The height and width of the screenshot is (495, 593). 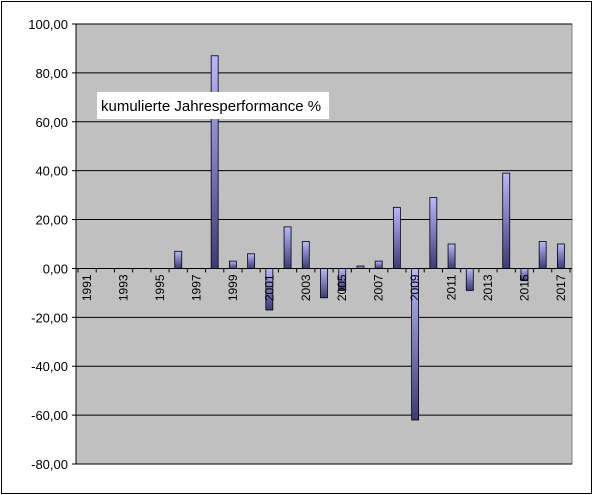 I want to click on bar-2008, so click(x=396, y=237).